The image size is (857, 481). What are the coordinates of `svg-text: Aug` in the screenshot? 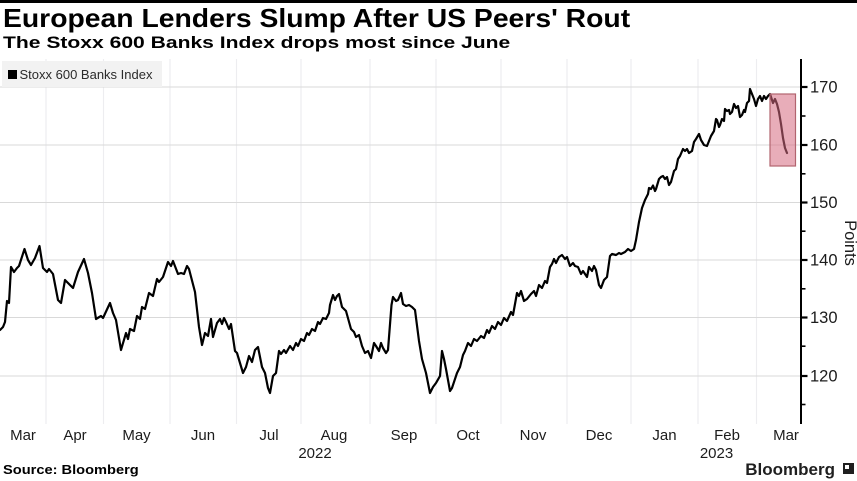 It's located at (334, 435).